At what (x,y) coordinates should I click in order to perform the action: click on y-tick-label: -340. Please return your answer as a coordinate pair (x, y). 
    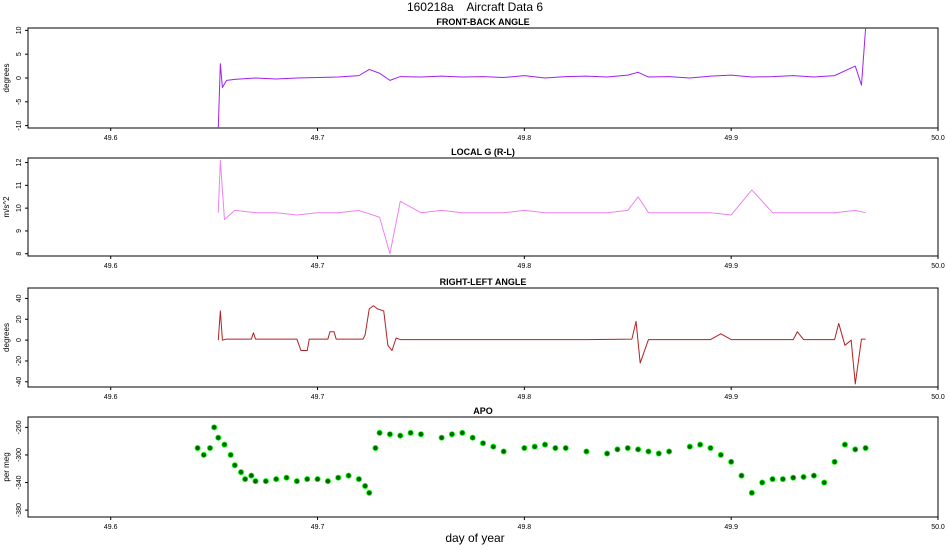
    Looking at the image, I should click on (19, 482).